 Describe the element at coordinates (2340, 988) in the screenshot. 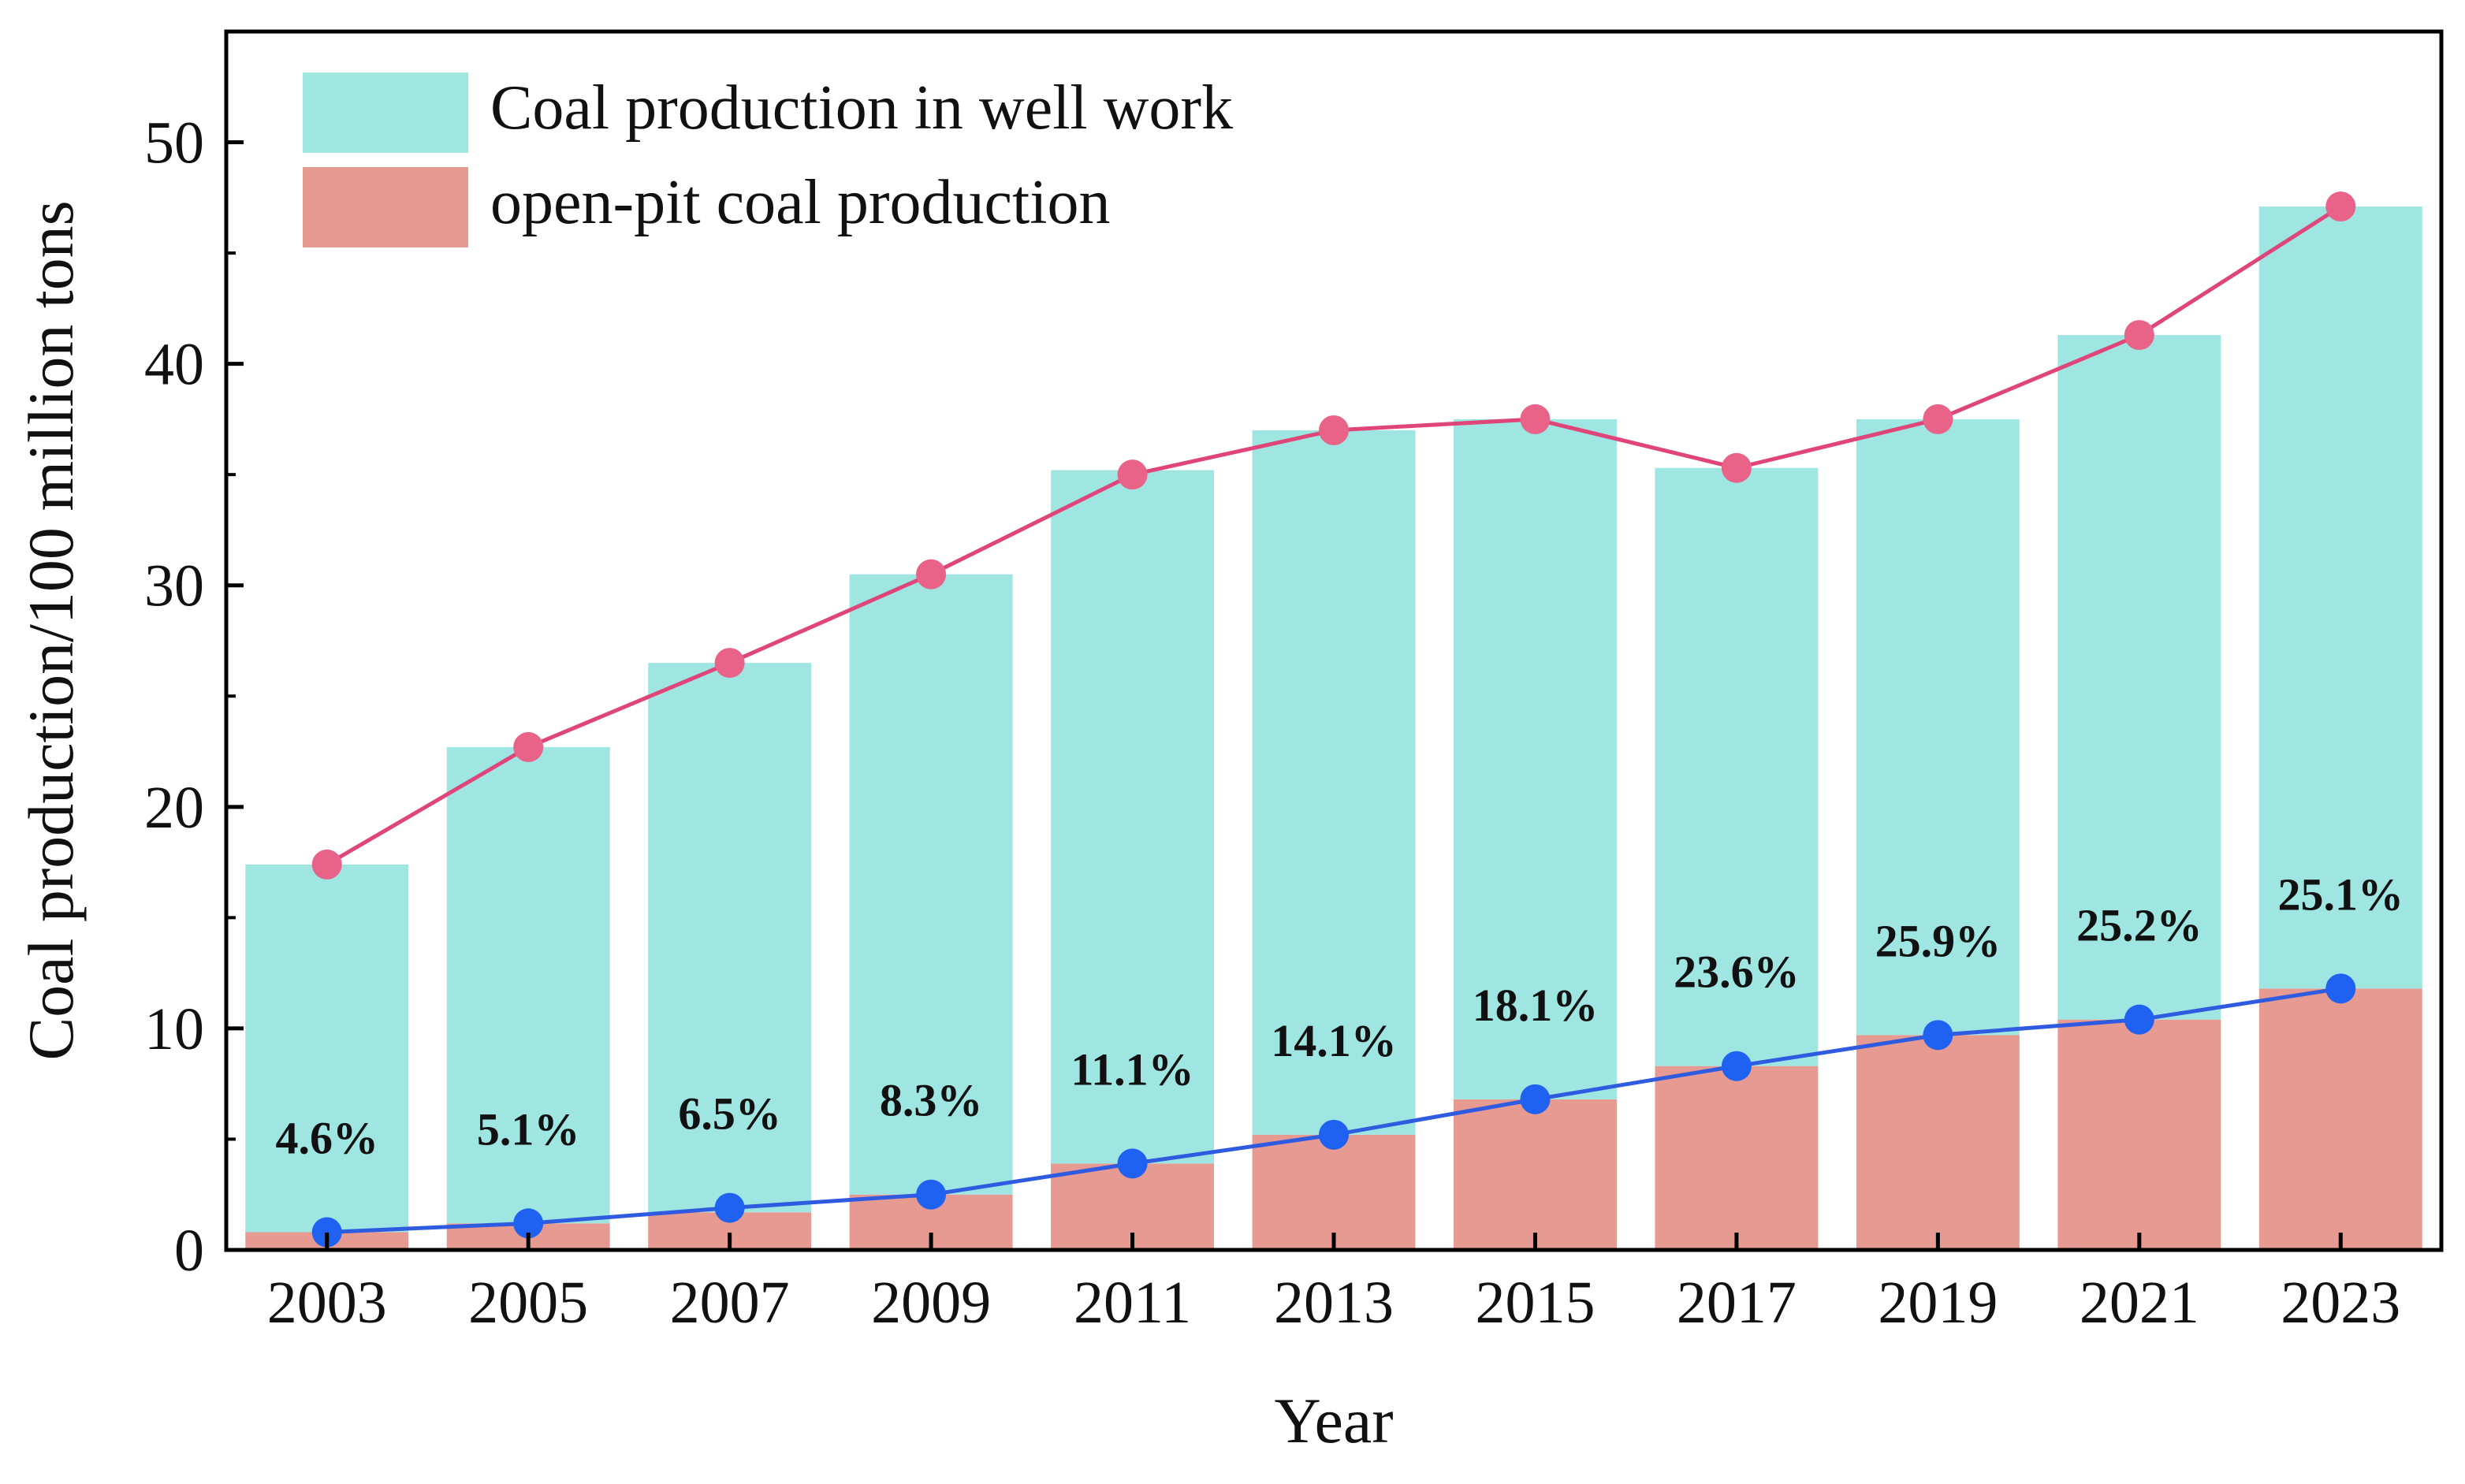

I see `open-pit-marker-2023` at that location.